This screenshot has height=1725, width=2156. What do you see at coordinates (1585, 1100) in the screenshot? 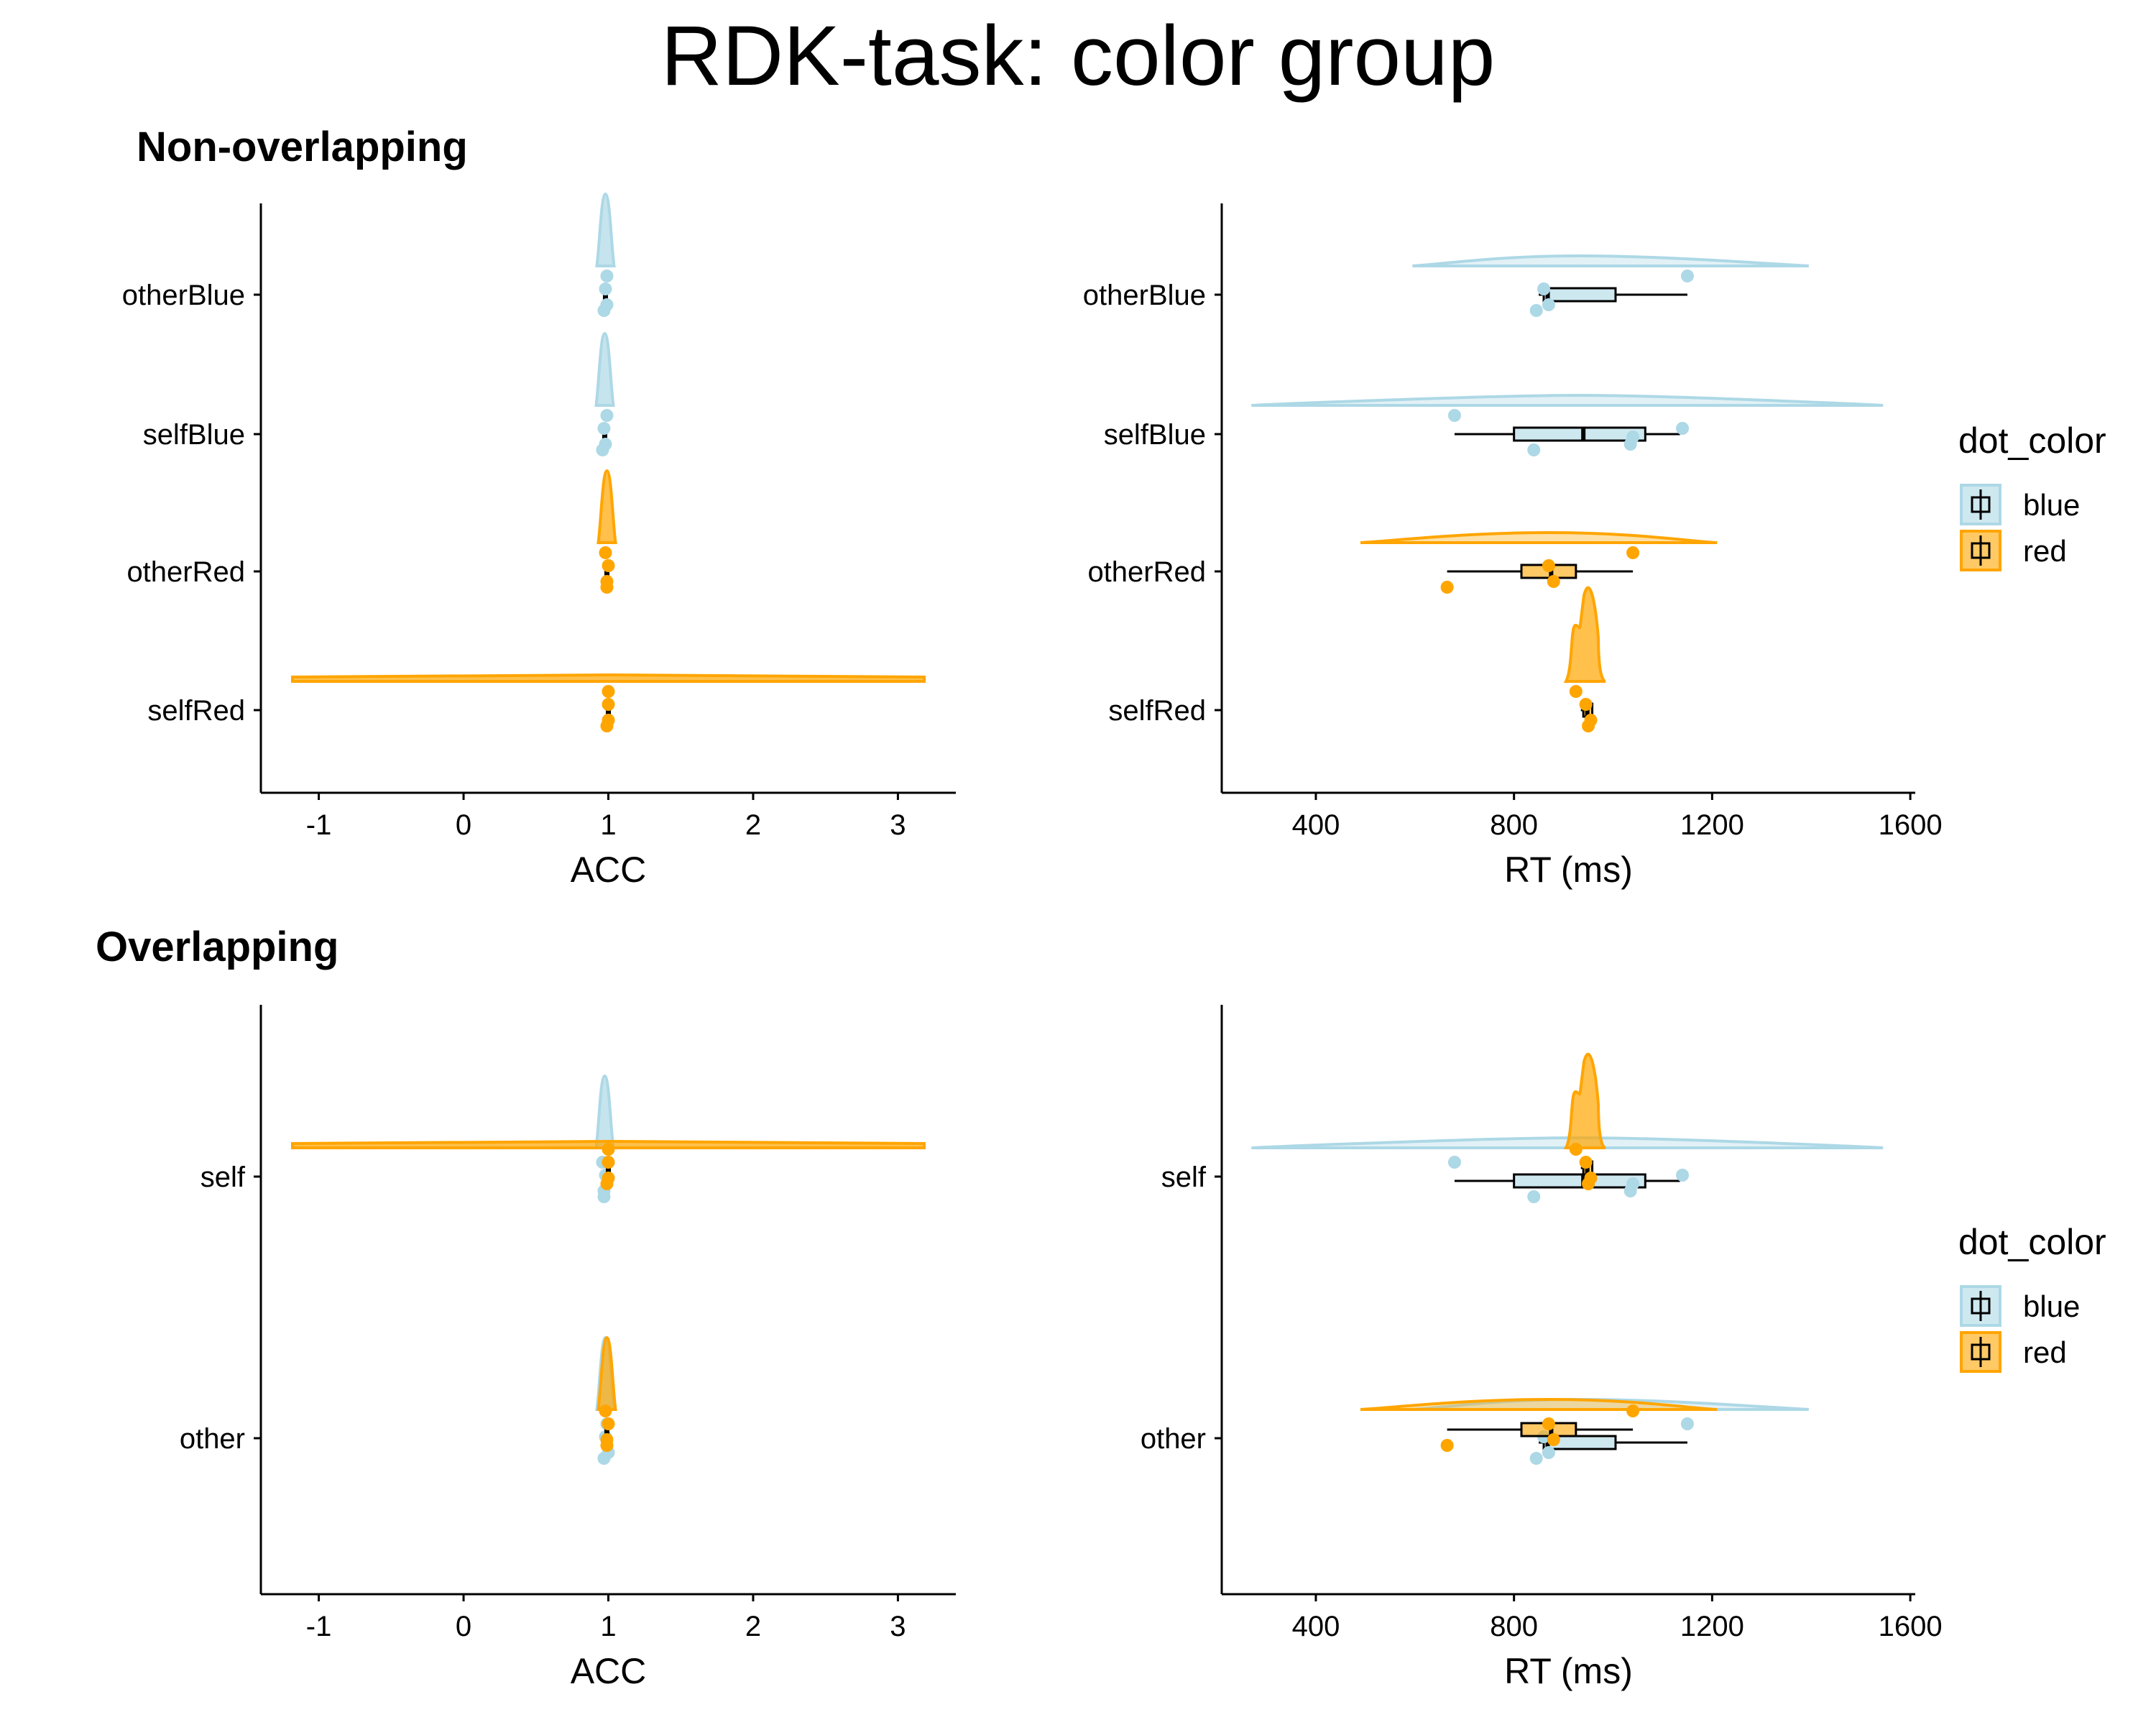
I see `density-cloud-self-red` at bounding box center [1585, 1100].